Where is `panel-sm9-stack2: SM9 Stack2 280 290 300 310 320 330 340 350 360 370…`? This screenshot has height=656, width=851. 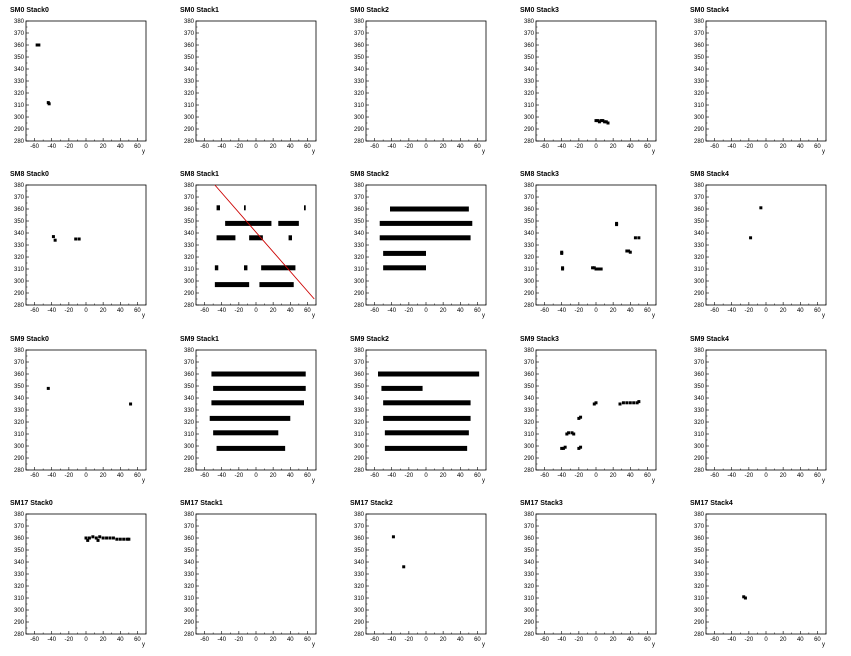 panel-sm9-stack2: SM9 Stack2 280 290 300 310 320 330 340 350 360 370… is located at coordinates (418, 410).